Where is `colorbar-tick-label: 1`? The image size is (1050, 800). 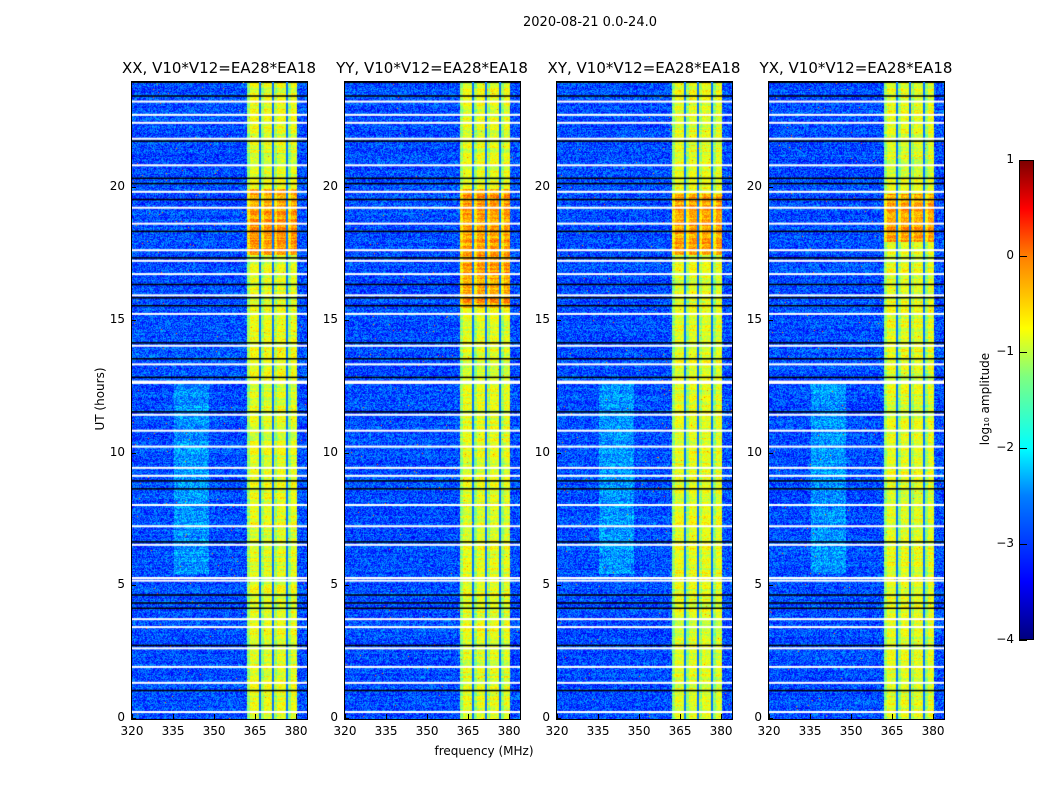
colorbar-tick-label: 1 is located at coordinates (1010, 159).